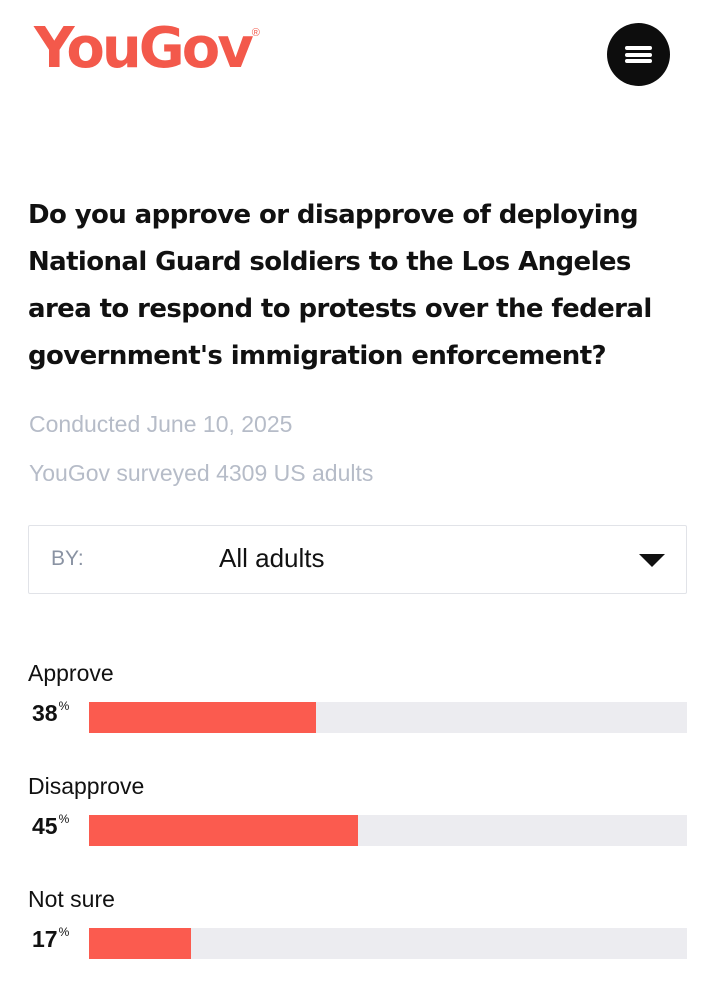  Describe the element at coordinates (161, 424) in the screenshot. I see `survey-date: Conducted June 10, 2025` at that location.